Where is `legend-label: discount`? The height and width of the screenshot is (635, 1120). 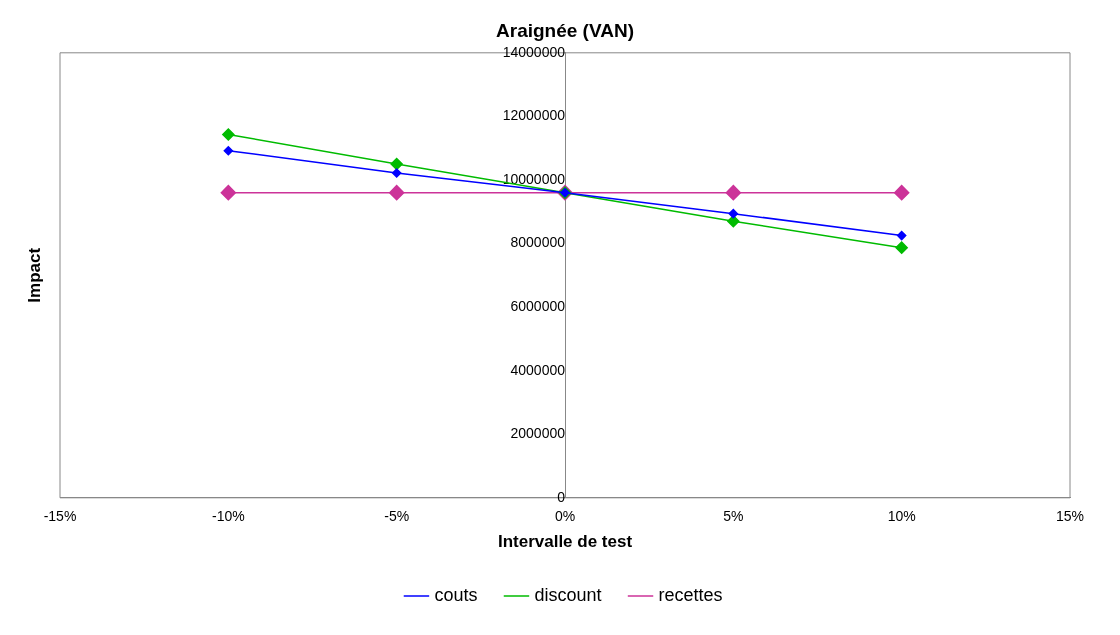 legend-label: discount is located at coordinates (568, 594).